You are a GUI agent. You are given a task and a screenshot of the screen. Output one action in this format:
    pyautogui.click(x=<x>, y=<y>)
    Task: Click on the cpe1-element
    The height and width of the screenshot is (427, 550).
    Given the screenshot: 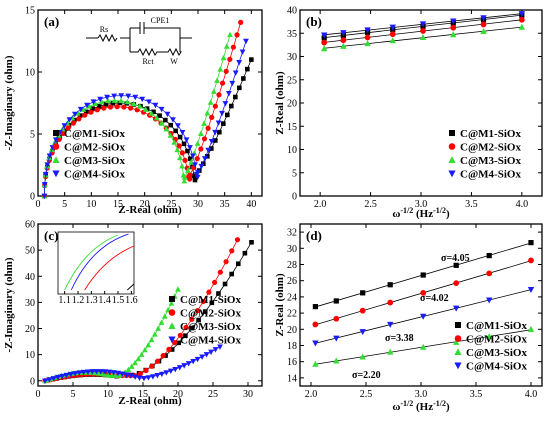 What is the action you would take?
    pyautogui.click(x=155, y=37)
    